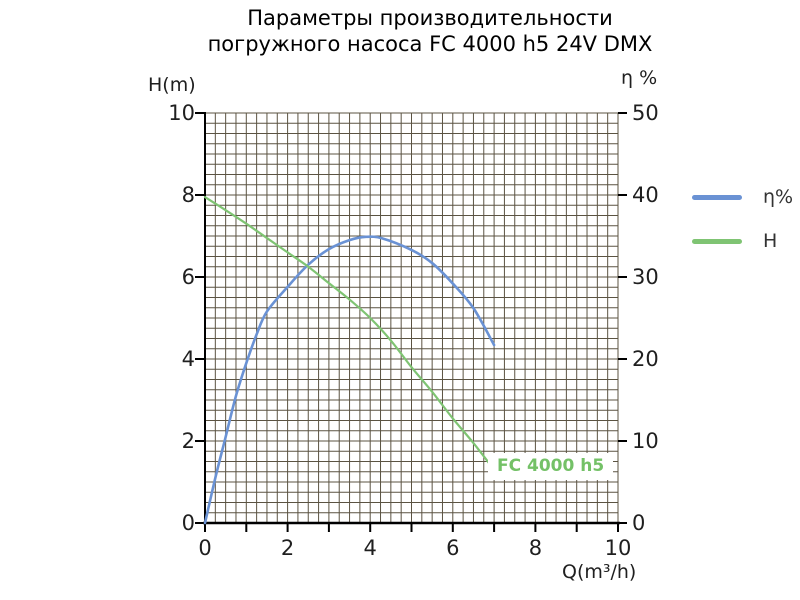 This screenshot has height=600, width=800. I want to click on x-tick-label: 6, so click(453, 548).